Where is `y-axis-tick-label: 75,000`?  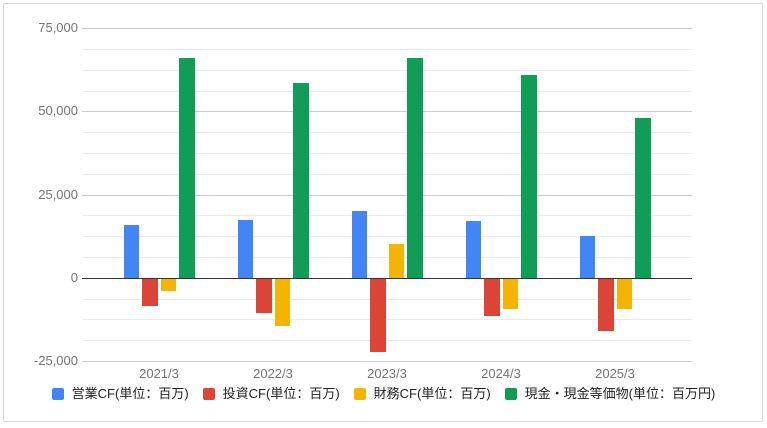
y-axis-tick-label: 75,000 is located at coordinates (58, 28).